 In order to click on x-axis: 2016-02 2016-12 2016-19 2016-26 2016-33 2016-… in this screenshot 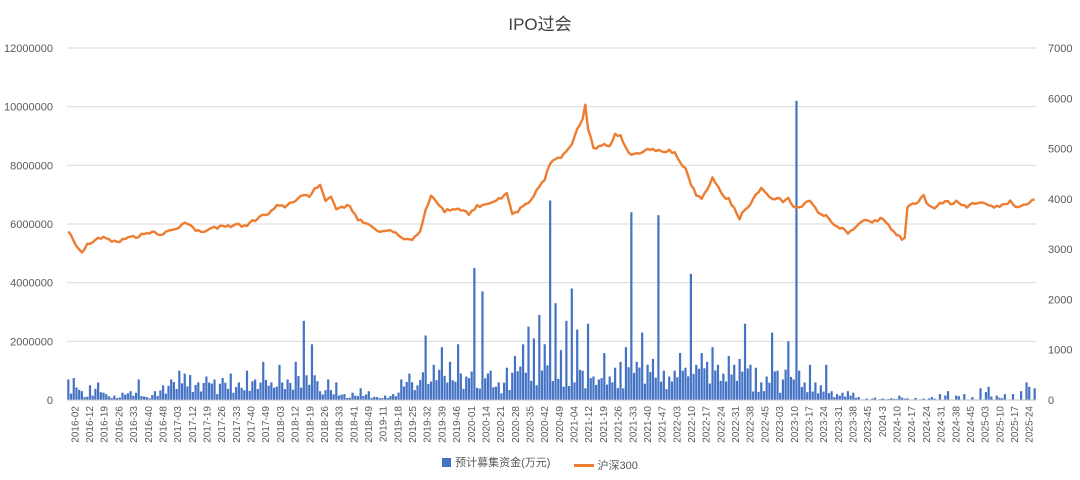, I will do `click(551, 421)`.